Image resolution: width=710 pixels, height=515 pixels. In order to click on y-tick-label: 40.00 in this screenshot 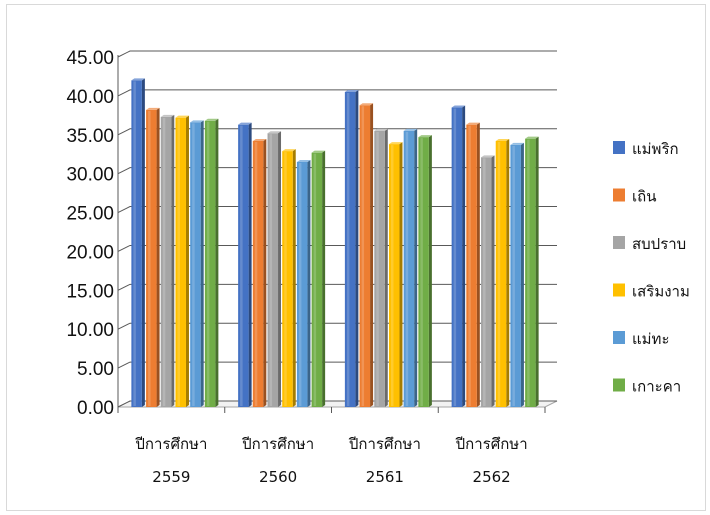, I will do `click(90, 97)`.